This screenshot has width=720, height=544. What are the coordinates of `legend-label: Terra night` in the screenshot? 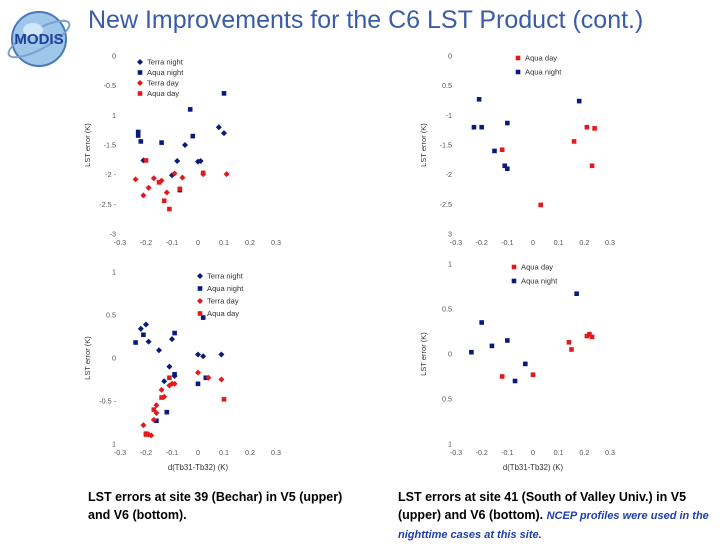 It's located at (225, 276).